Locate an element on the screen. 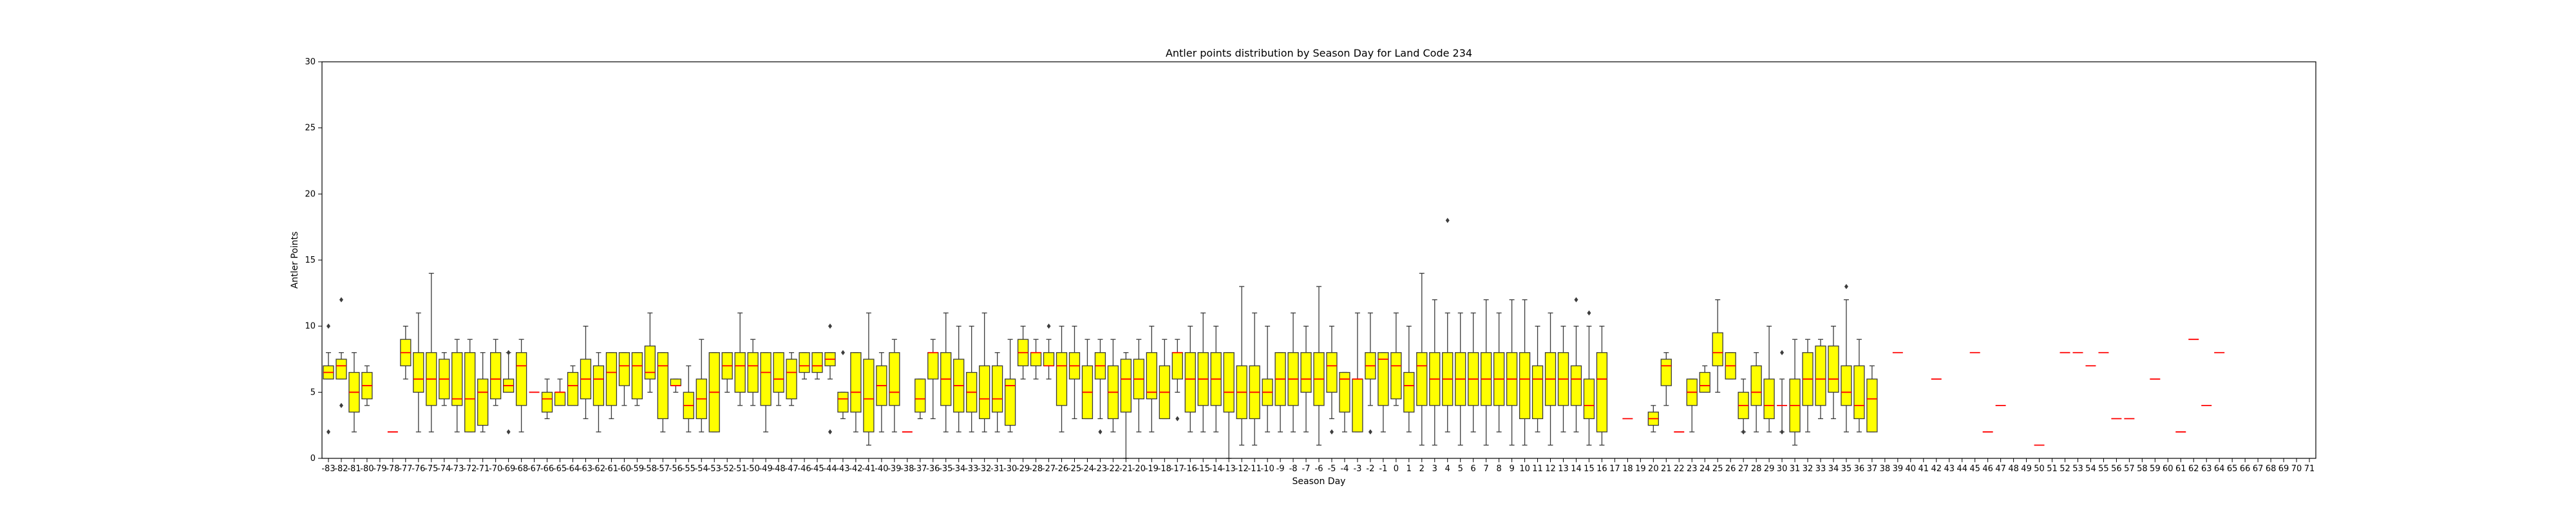 This screenshot has width=2576, height=515. x-tick-label: -44 is located at coordinates (830, 469).